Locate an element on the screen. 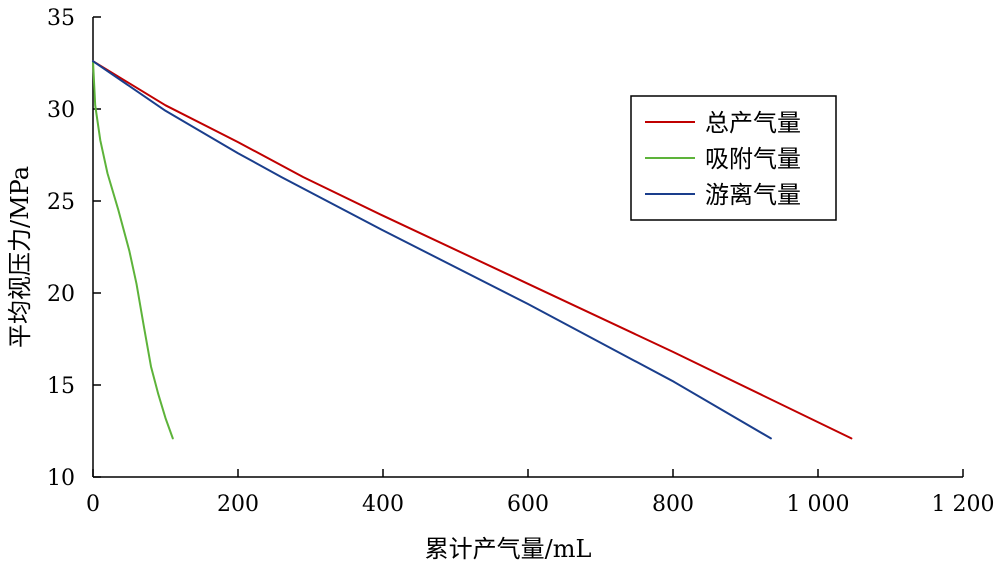 Image resolution: width=1000 pixels, height=569 pixels. y-tick-label: 30 is located at coordinates (61, 110).